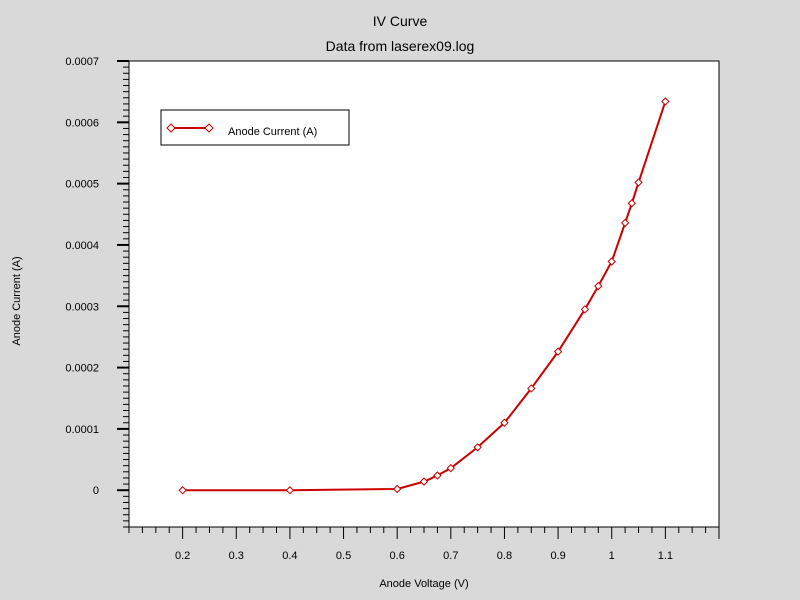 The width and height of the screenshot is (800, 600). What do you see at coordinates (397, 556) in the screenshot?
I see `x-tick-label: 0.6` at bounding box center [397, 556].